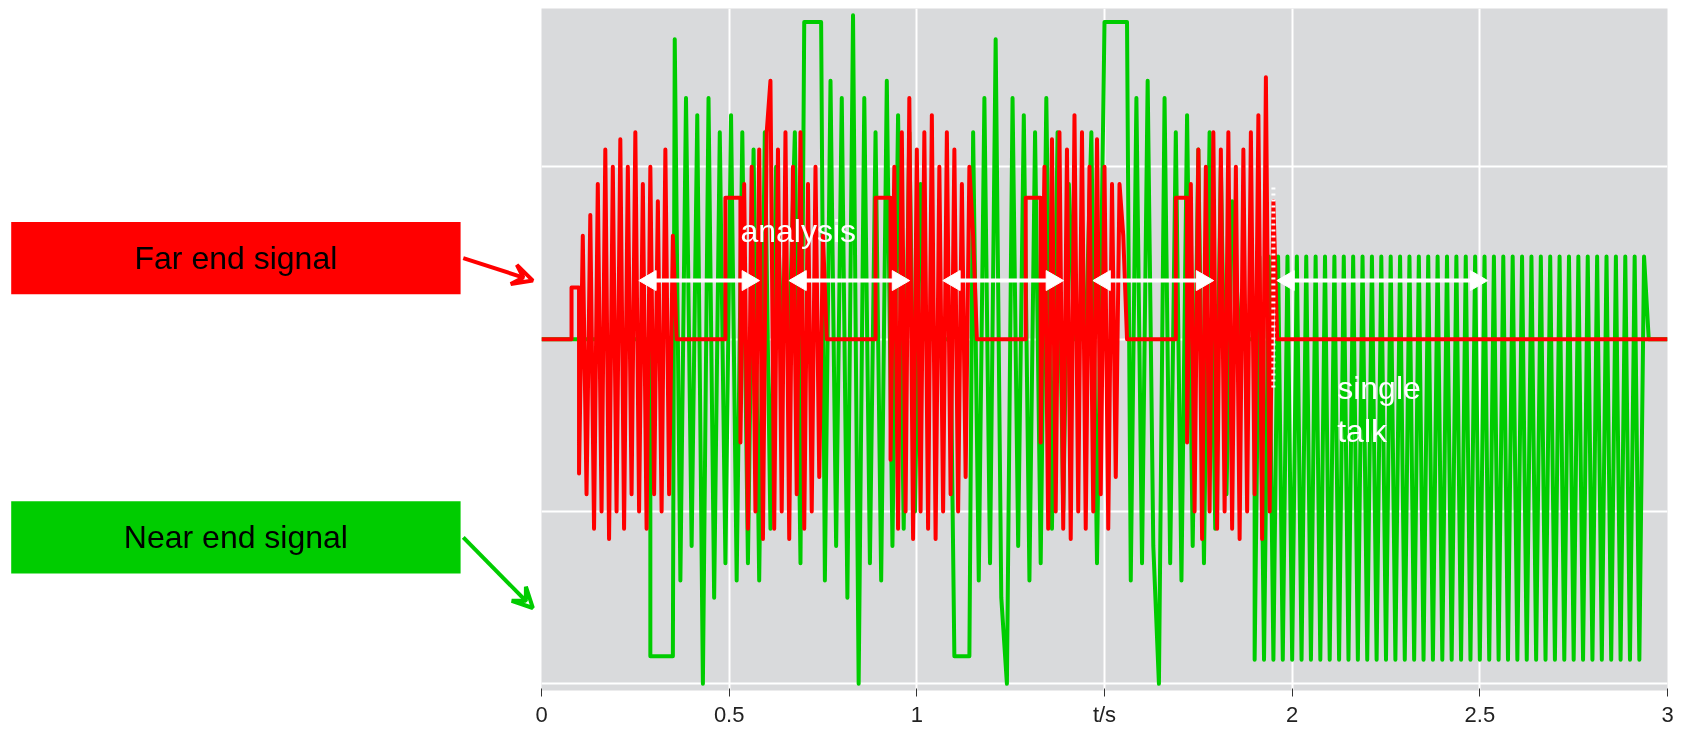 The image size is (1690, 734). What do you see at coordinates (236, 258) in the screenshot?
I see `text: Far end signal` at bounding box center [236, 258].